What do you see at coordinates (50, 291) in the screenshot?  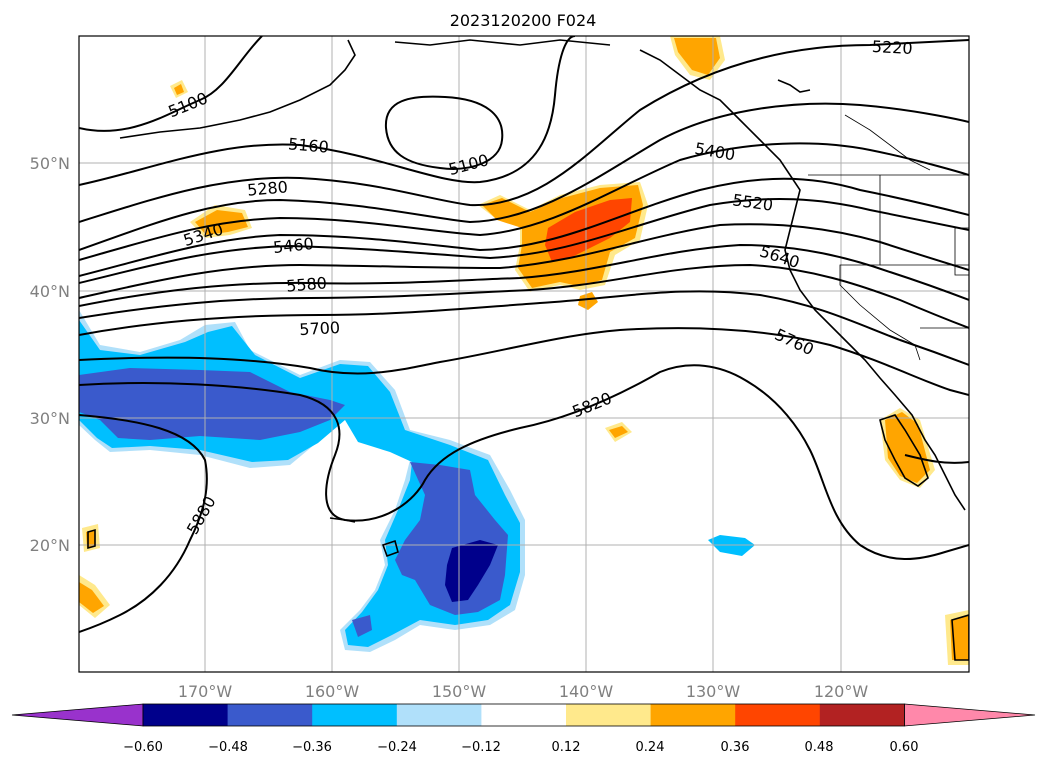 I see `svg-text: 40°N` at bounding box center [50, 291].